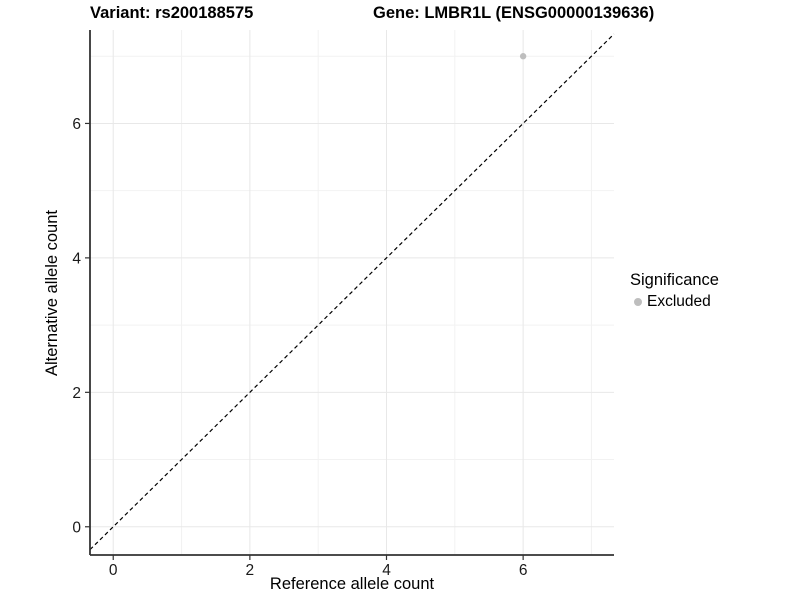 The width and height of the screenshot is (800, 600). Describe the element at coordinates (250, 570) in the screenshot. I see `x-tick-label: 2` at that location.